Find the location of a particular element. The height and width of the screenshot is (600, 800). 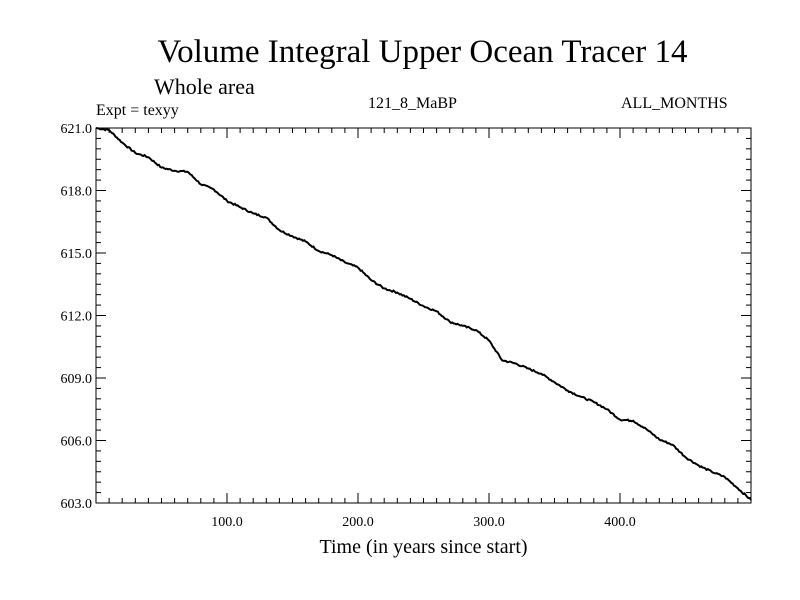

y-tick-label: 612.0 is located at coordinates (77, 317).